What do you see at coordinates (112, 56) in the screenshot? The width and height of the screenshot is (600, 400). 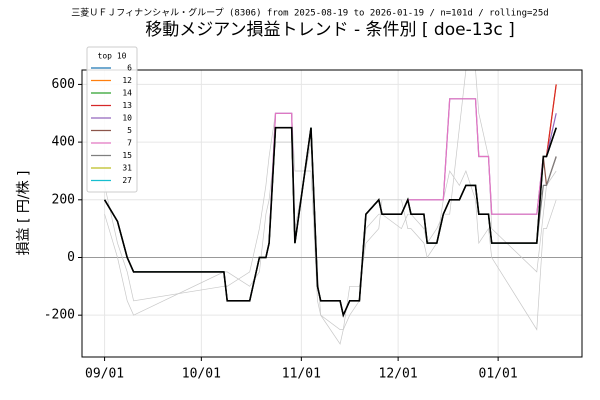 I see `legend-title: top 10` at bounding box center [112, 56].